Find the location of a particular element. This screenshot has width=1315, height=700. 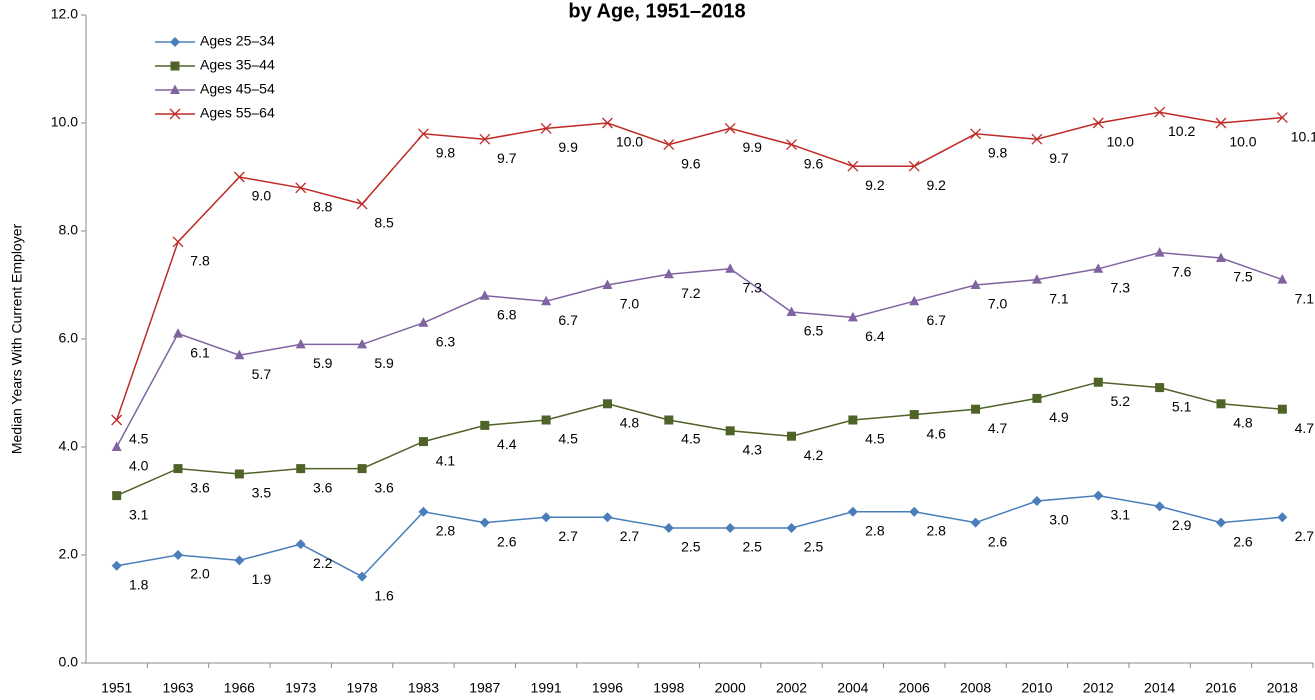

data-label: 2.8 is located at coordinates (446, 531).